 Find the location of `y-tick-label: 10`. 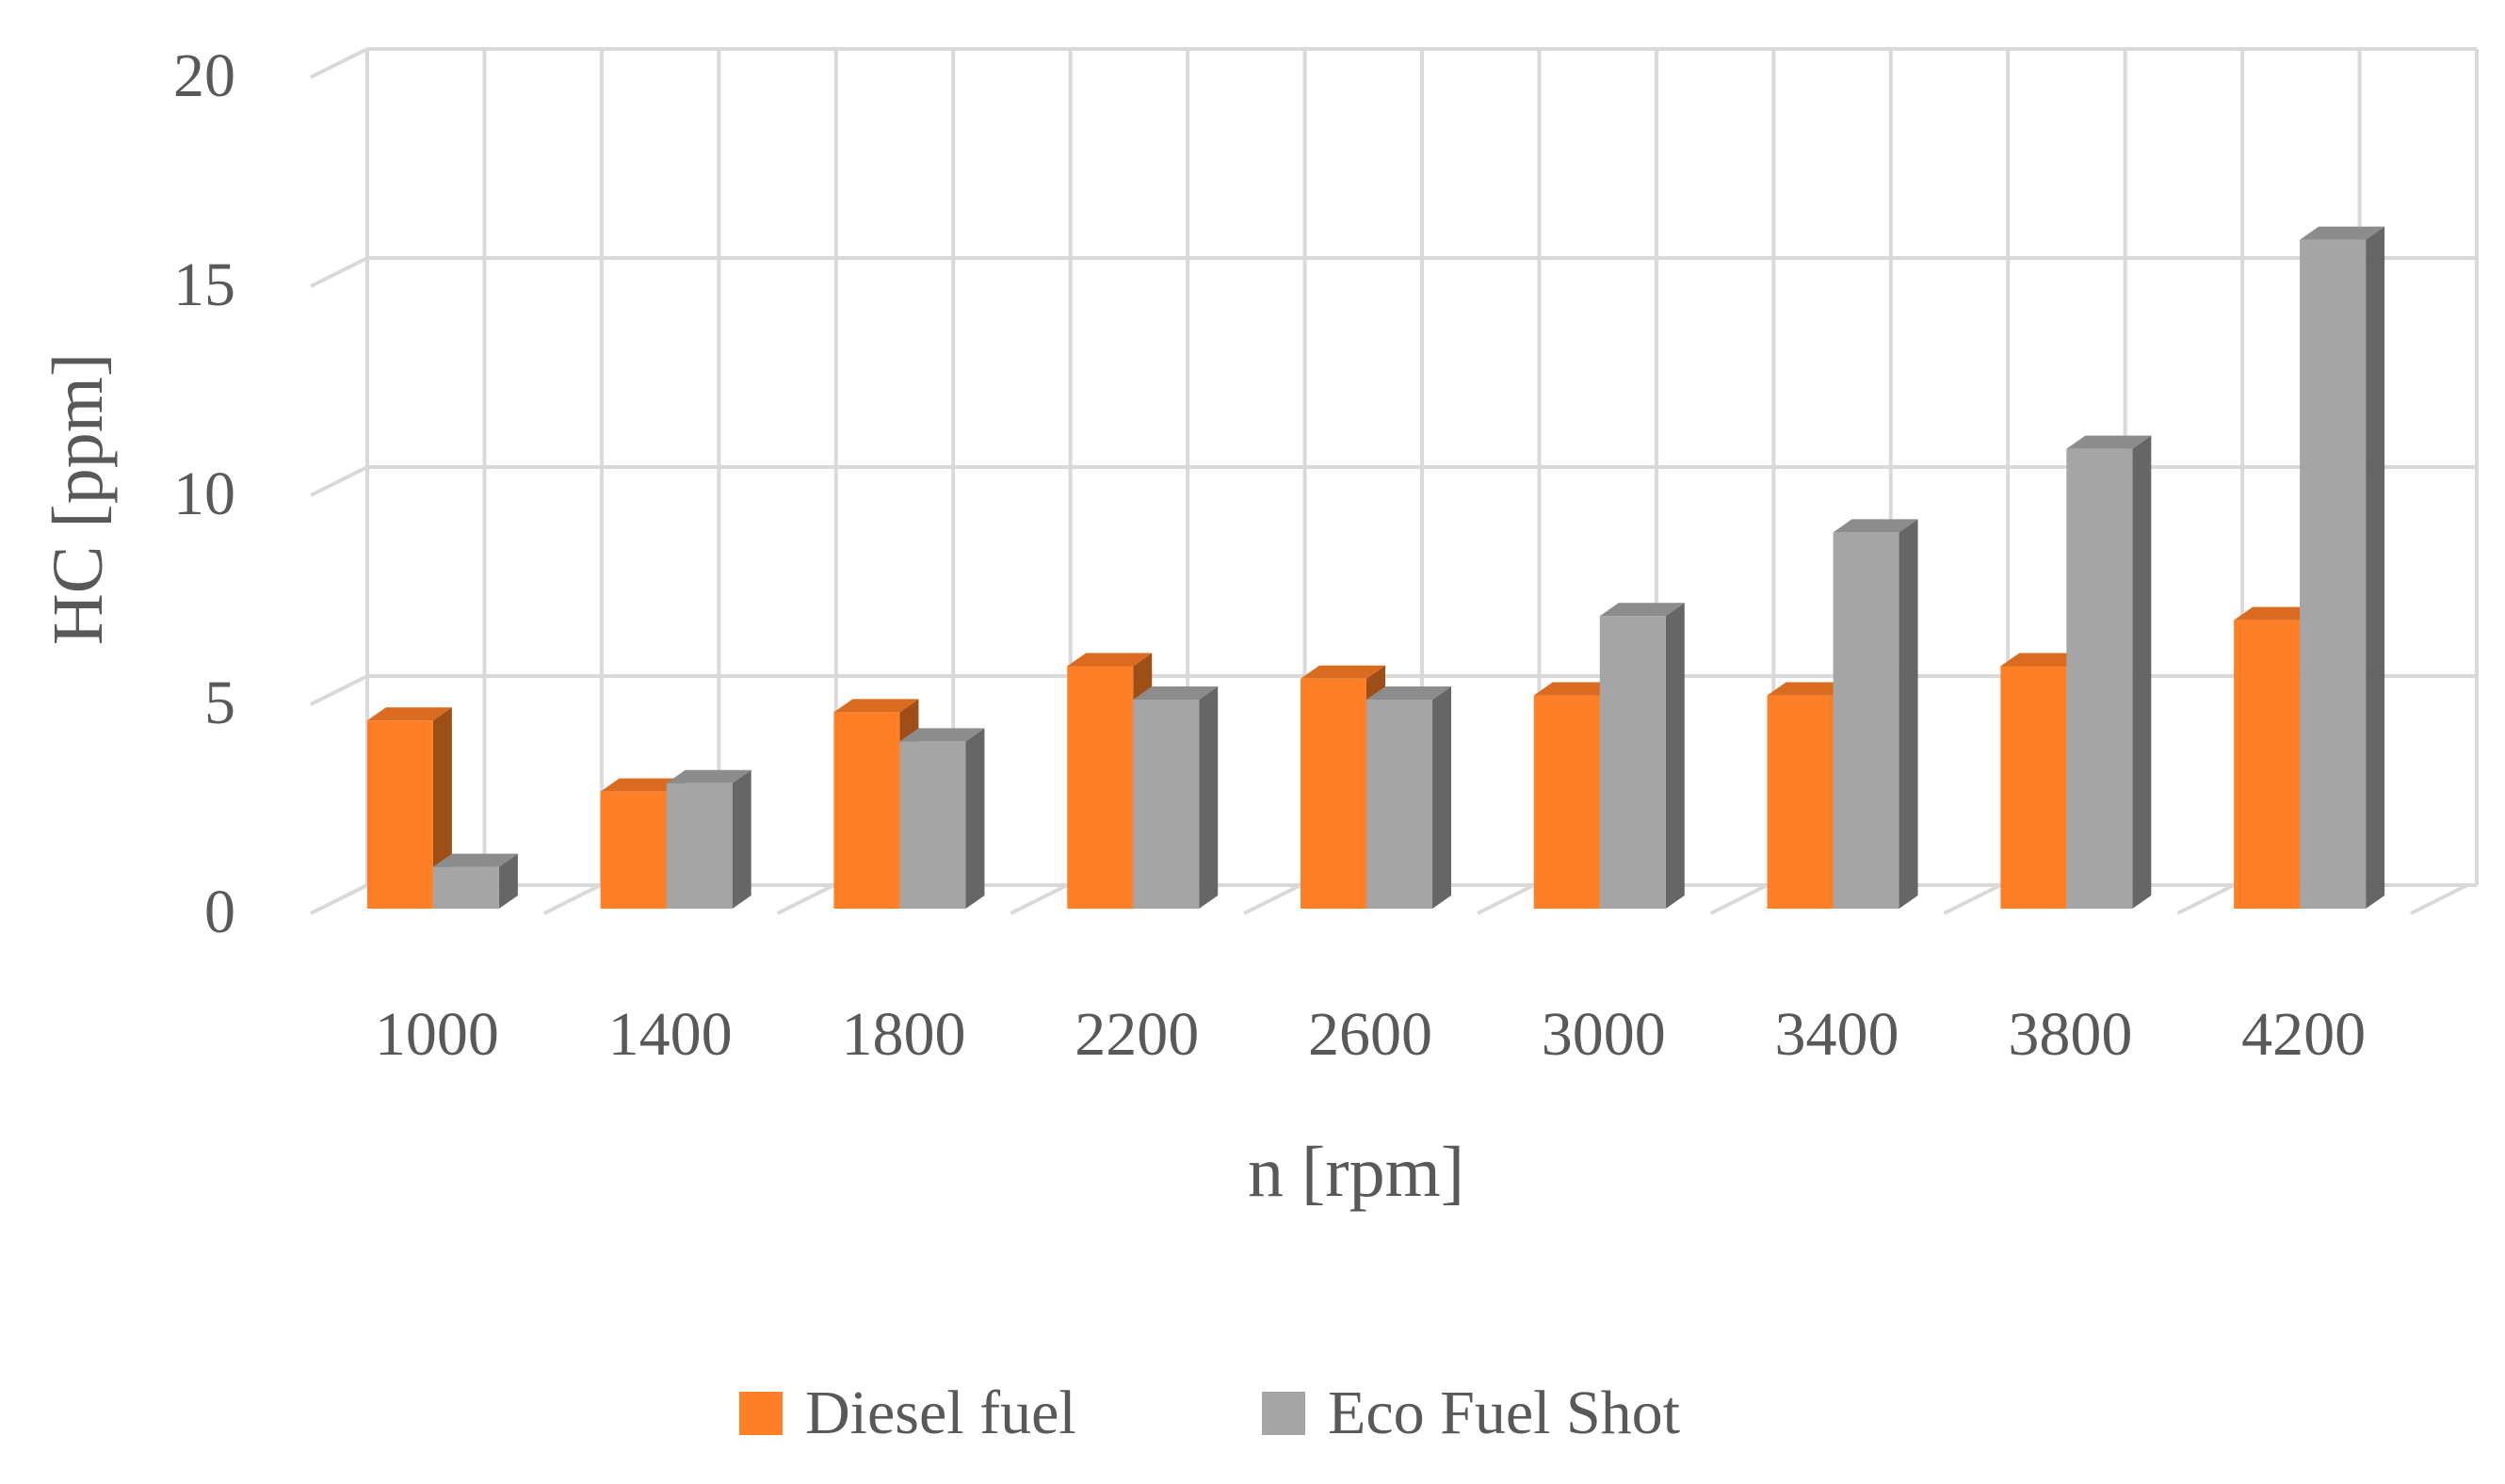

y-tick-label: 10 is located at coordinates (204, 494).